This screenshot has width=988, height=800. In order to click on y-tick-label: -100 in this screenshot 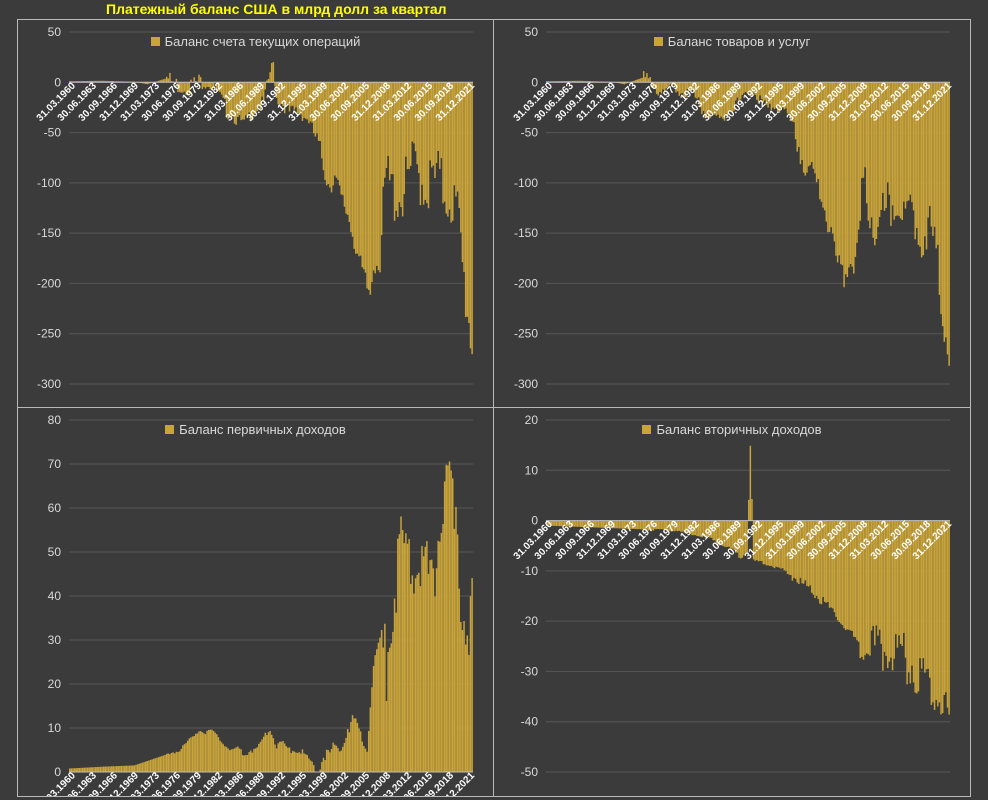, I will do `click(526, 183)`.